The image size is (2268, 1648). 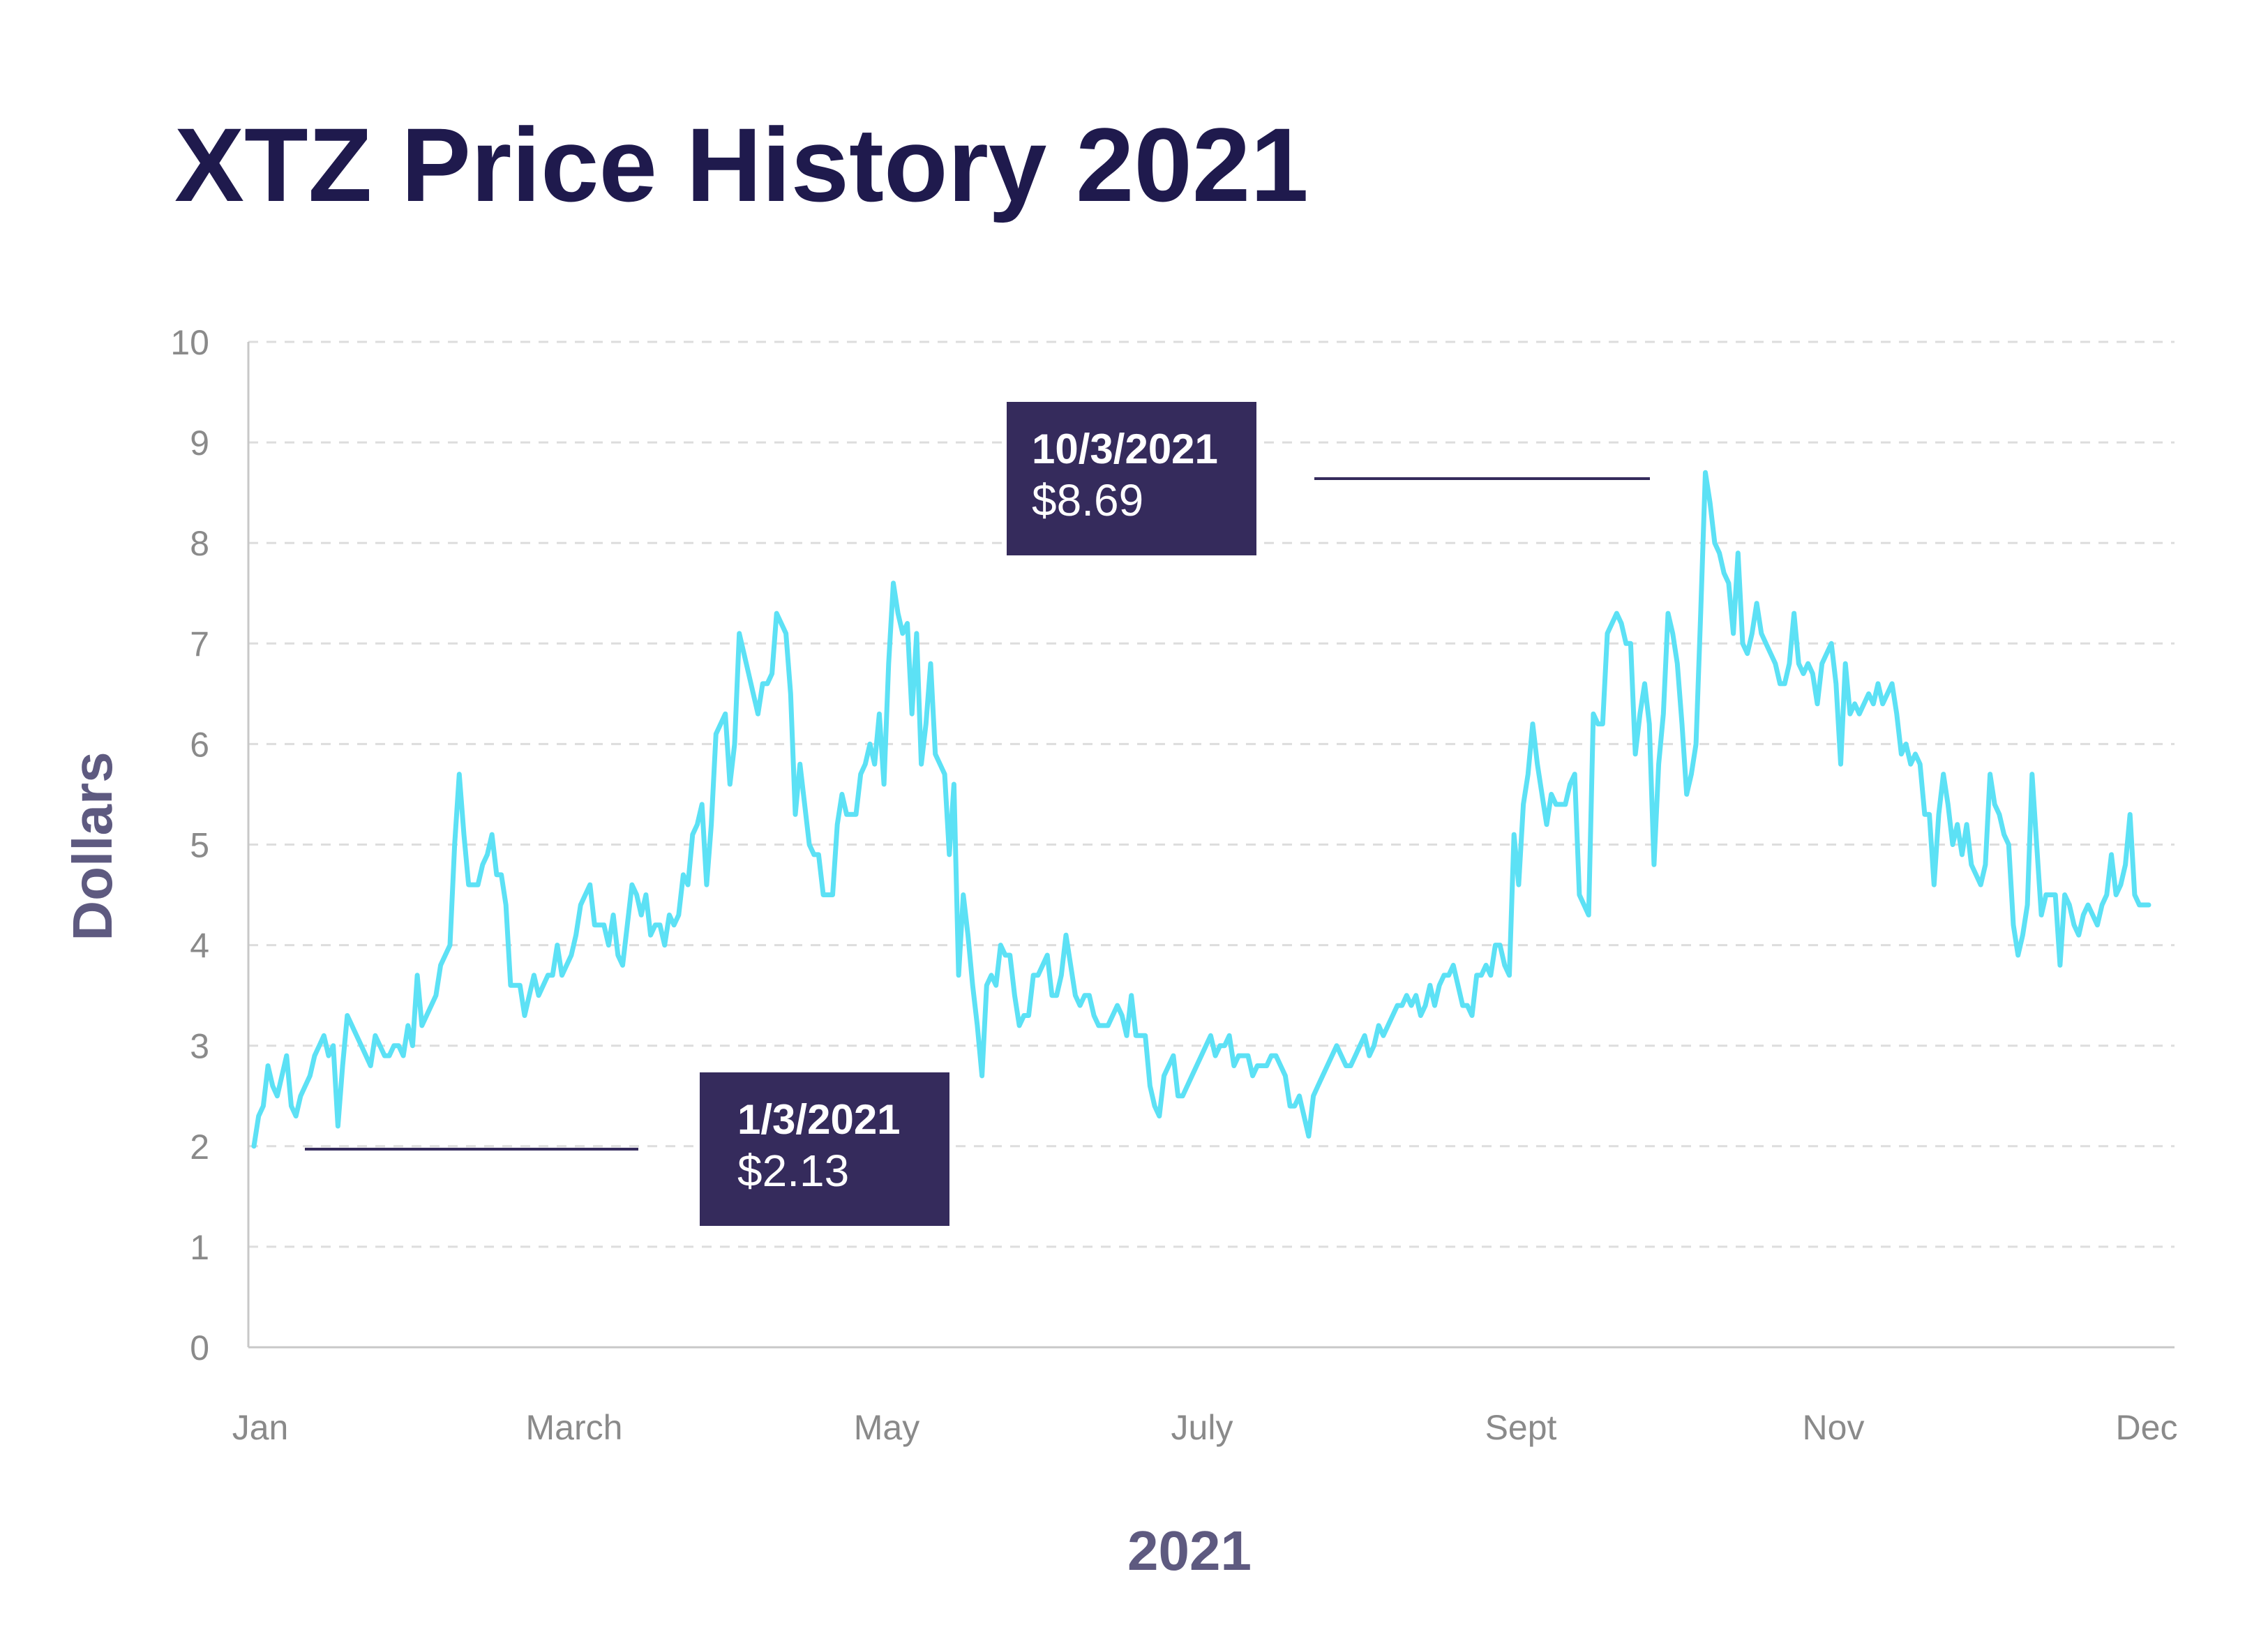 What do you see at coordinates (793, 1171) in the screenshot?
I see `callout-jan-value: $2.13` at bounding box center [793, 1171].